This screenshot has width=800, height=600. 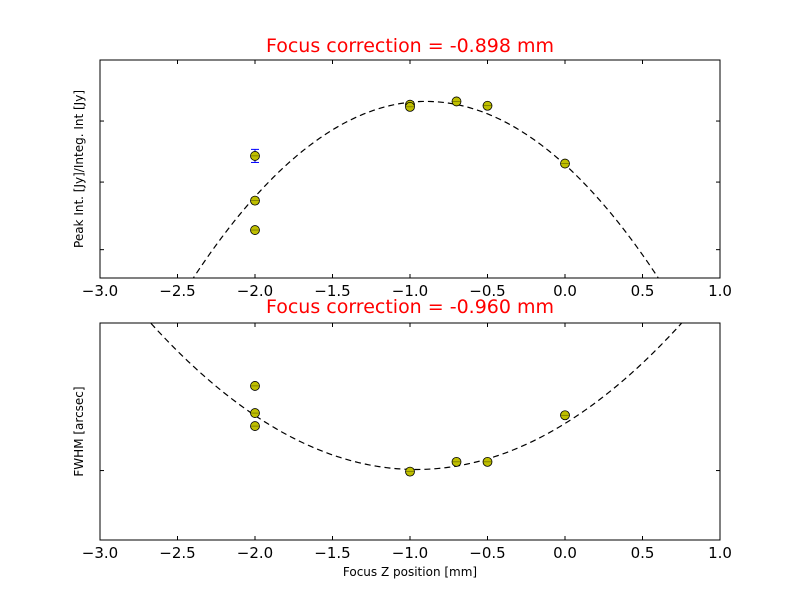 What do you see at coordinates (79, 431) in the screenshot?
I see `y-axis-label: FWHM [arcsec]` at bounding box center [79, 431].